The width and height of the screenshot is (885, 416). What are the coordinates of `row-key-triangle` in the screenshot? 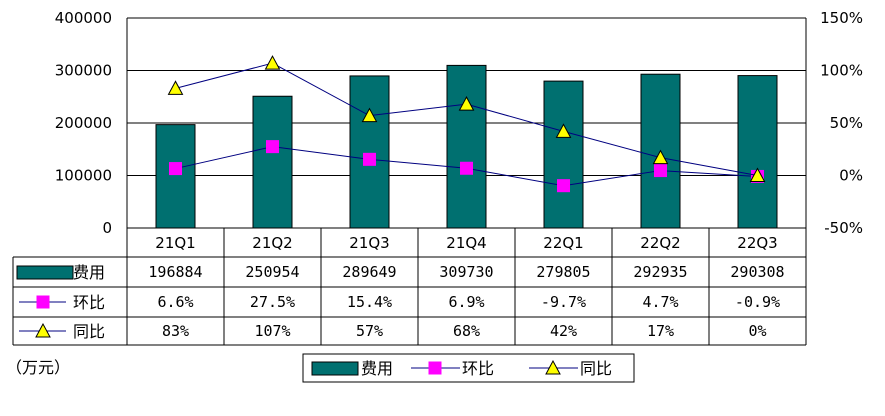 It's located at (43, 330).